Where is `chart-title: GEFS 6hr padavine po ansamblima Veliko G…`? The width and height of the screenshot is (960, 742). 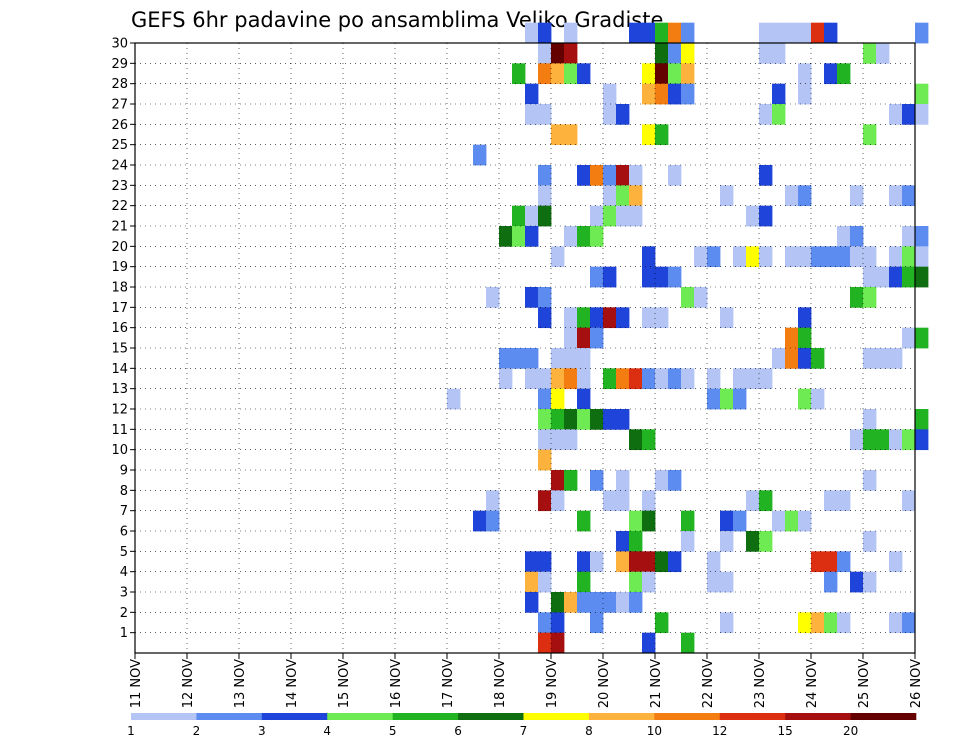
chart-title: GEFS 6hr padavine po ansamblima Veliko G… is located at coordinates (397, 20).